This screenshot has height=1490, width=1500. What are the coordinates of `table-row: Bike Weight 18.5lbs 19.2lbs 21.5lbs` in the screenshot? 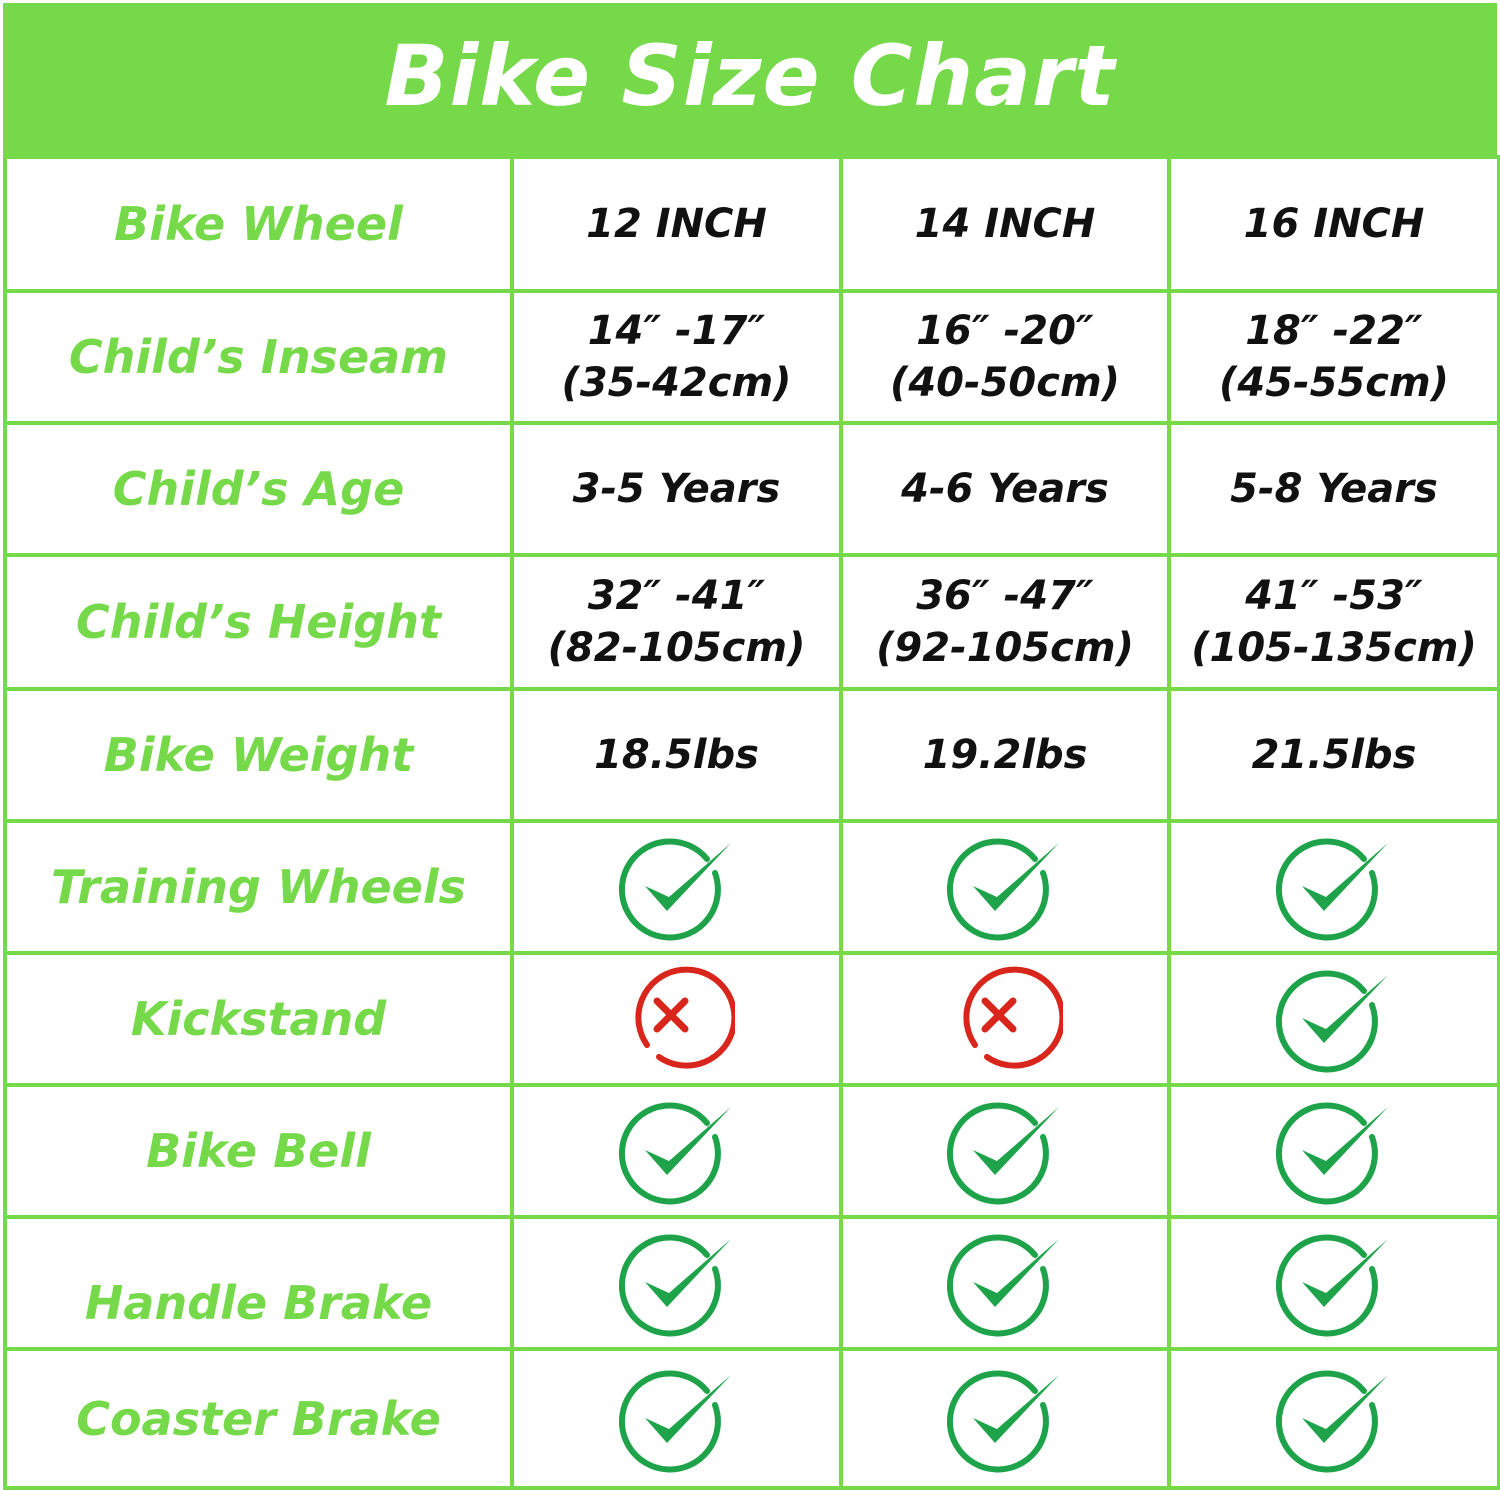 It's located at (751, 755).